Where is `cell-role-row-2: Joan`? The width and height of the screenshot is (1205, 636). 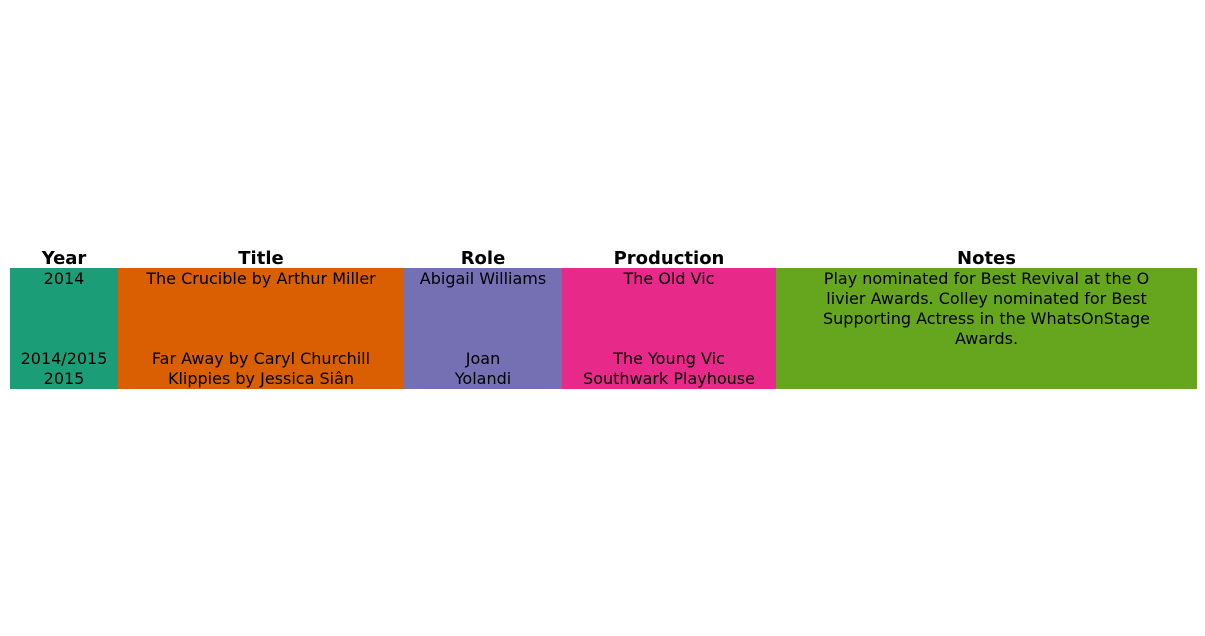 cell-role-row-2: Joan is located at coordinates (482, 358).